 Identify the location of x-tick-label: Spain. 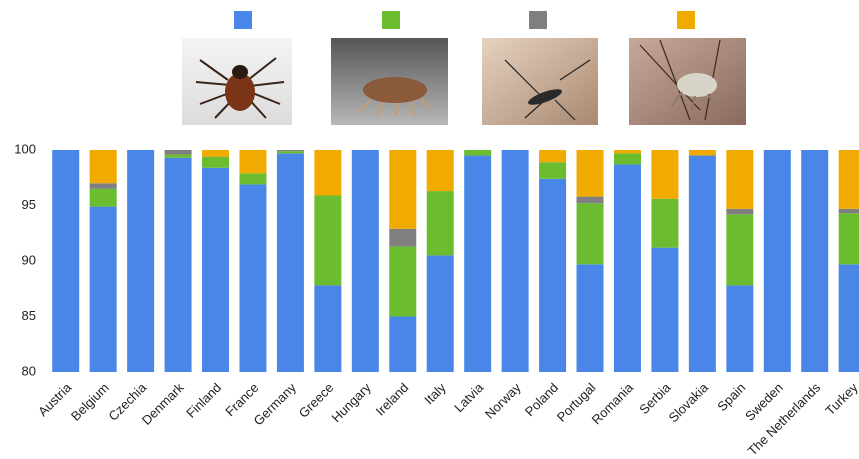
(731, 397).